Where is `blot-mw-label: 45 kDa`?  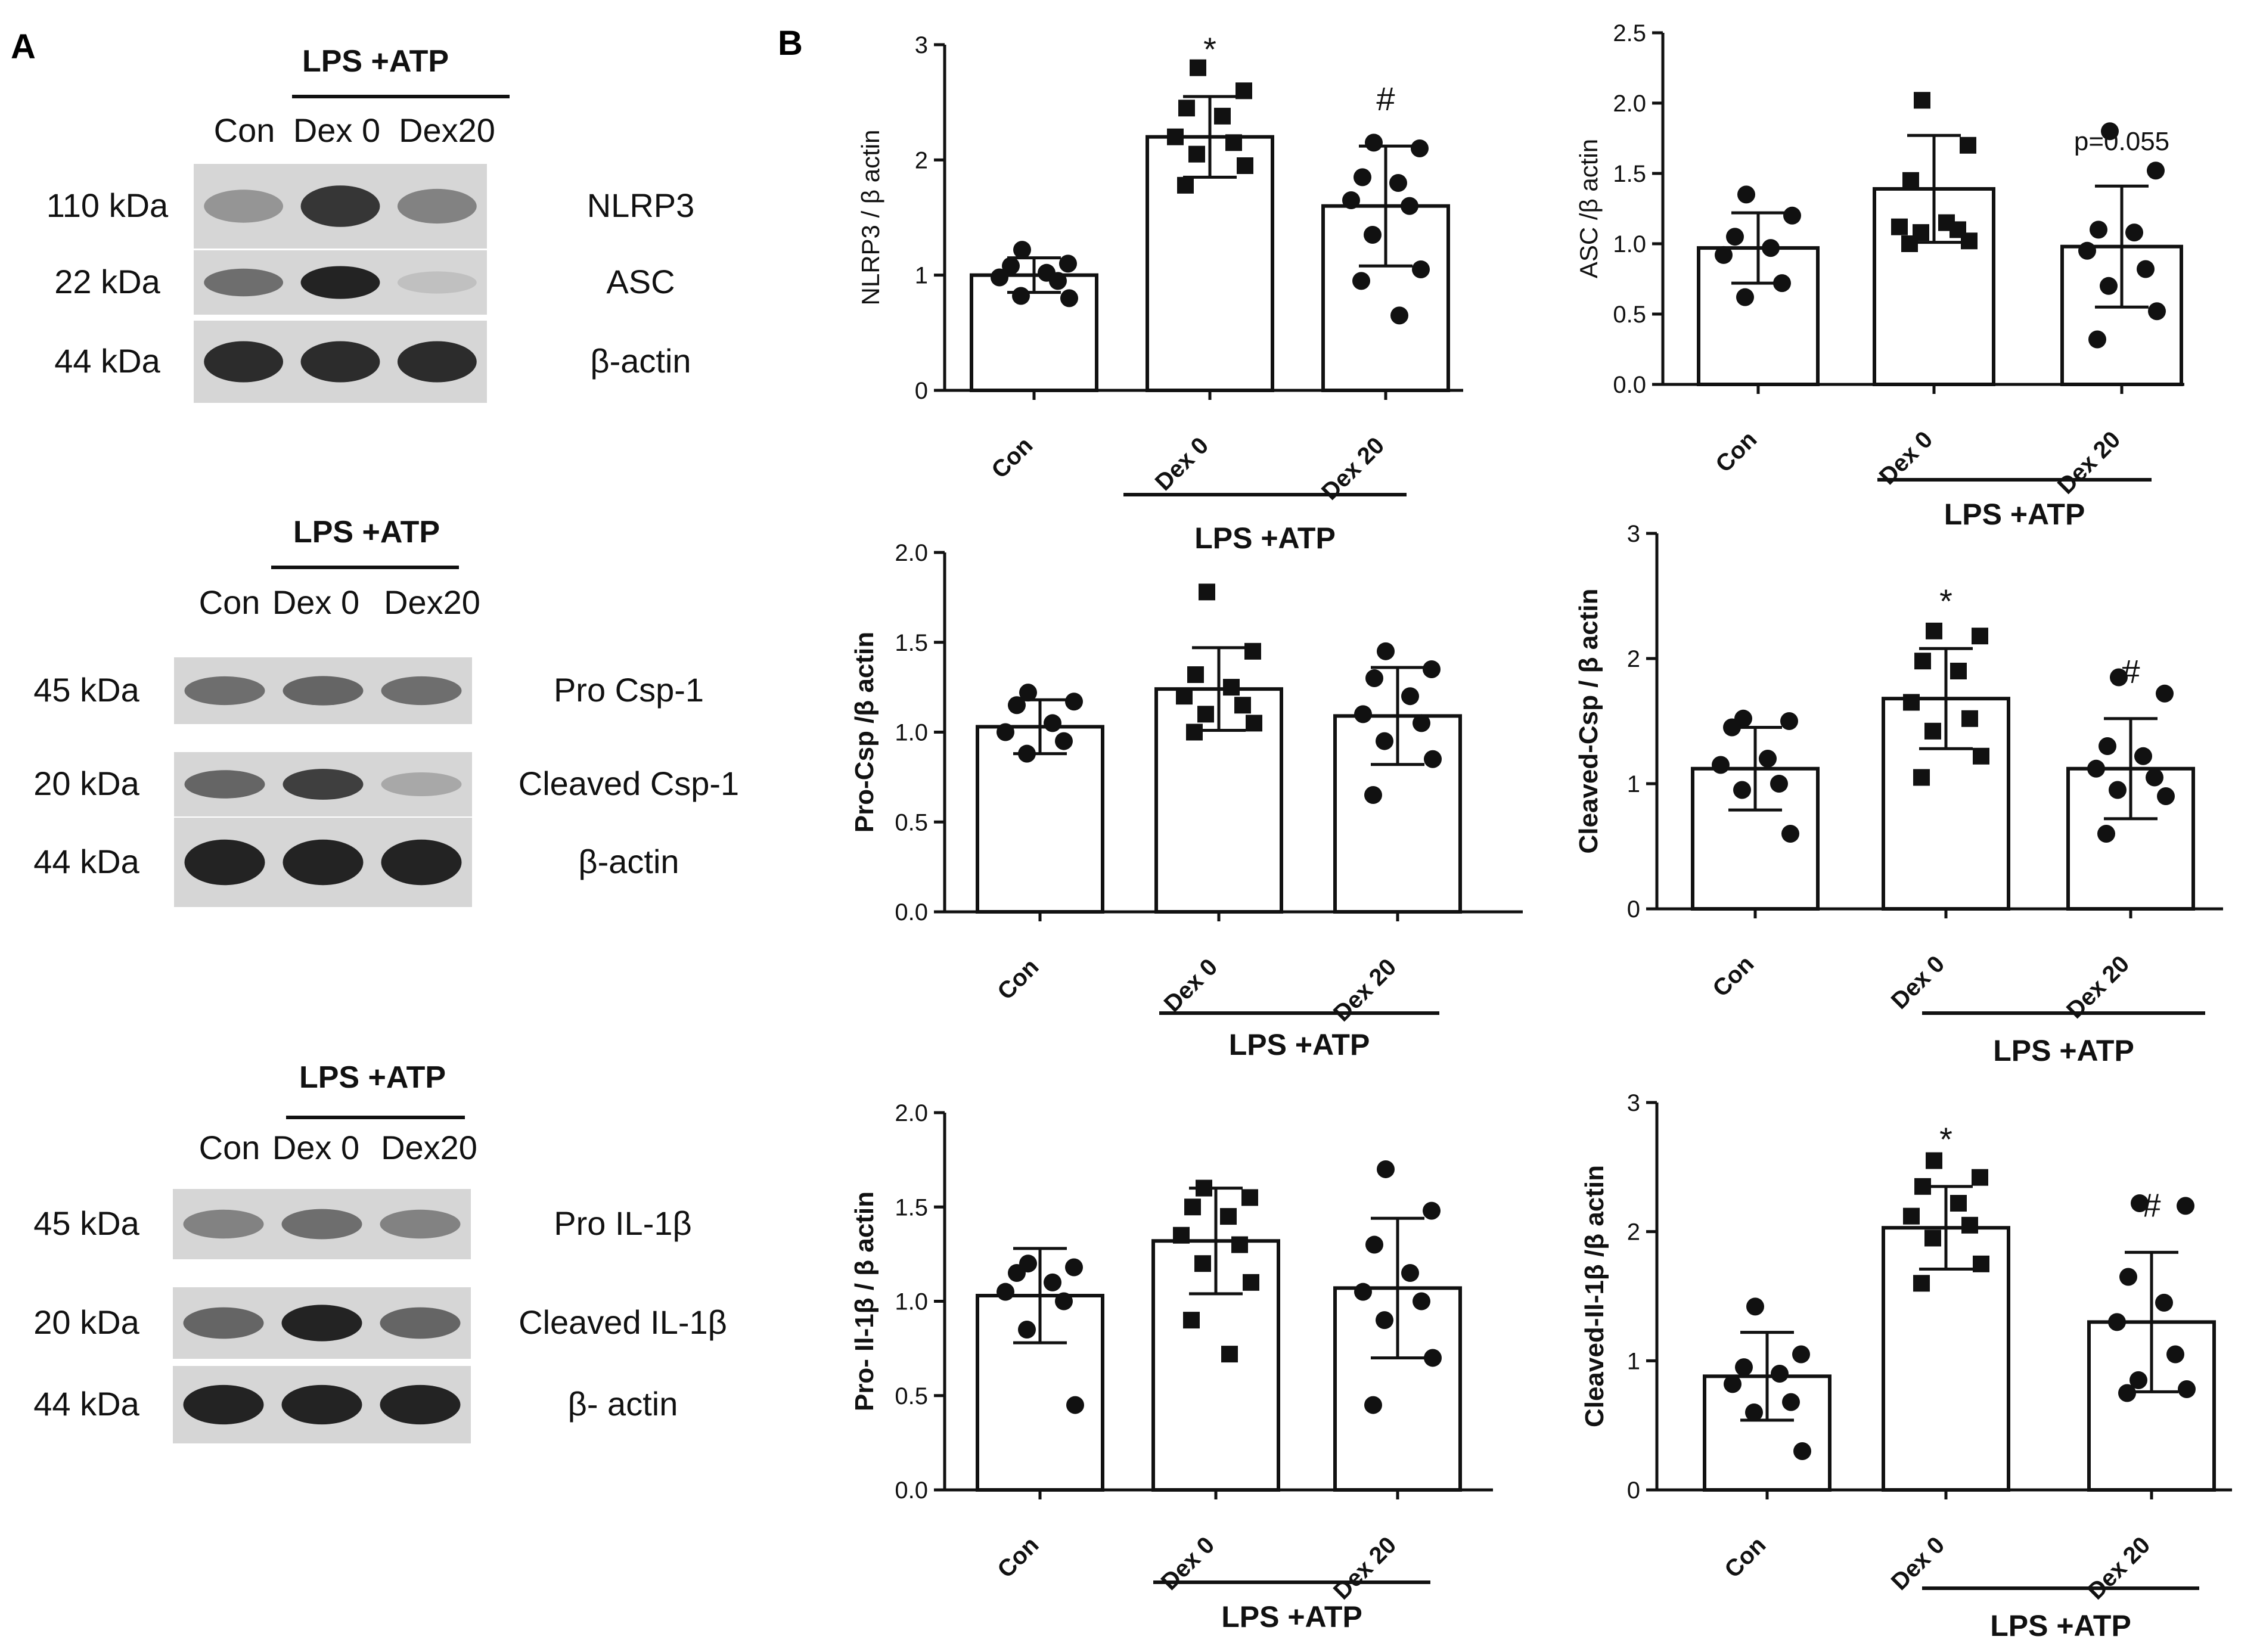
blot-mw-label: 45 kDa is located at coordinates (86, 1223).